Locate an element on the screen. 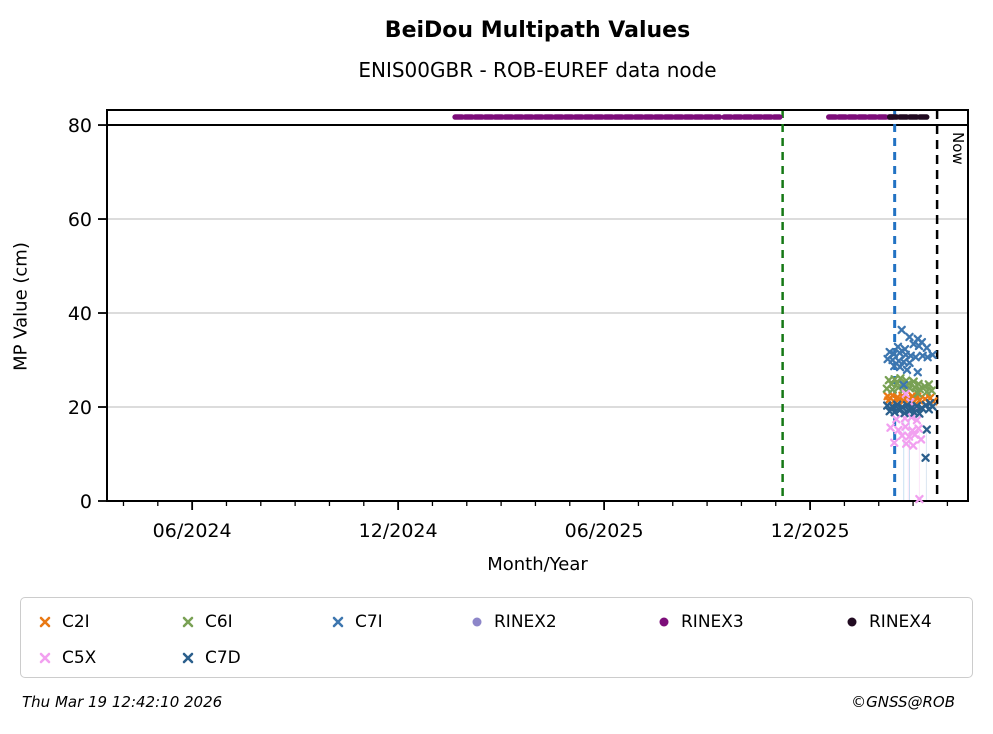  c6i-marker-icon is located at coordinates (188, 622).